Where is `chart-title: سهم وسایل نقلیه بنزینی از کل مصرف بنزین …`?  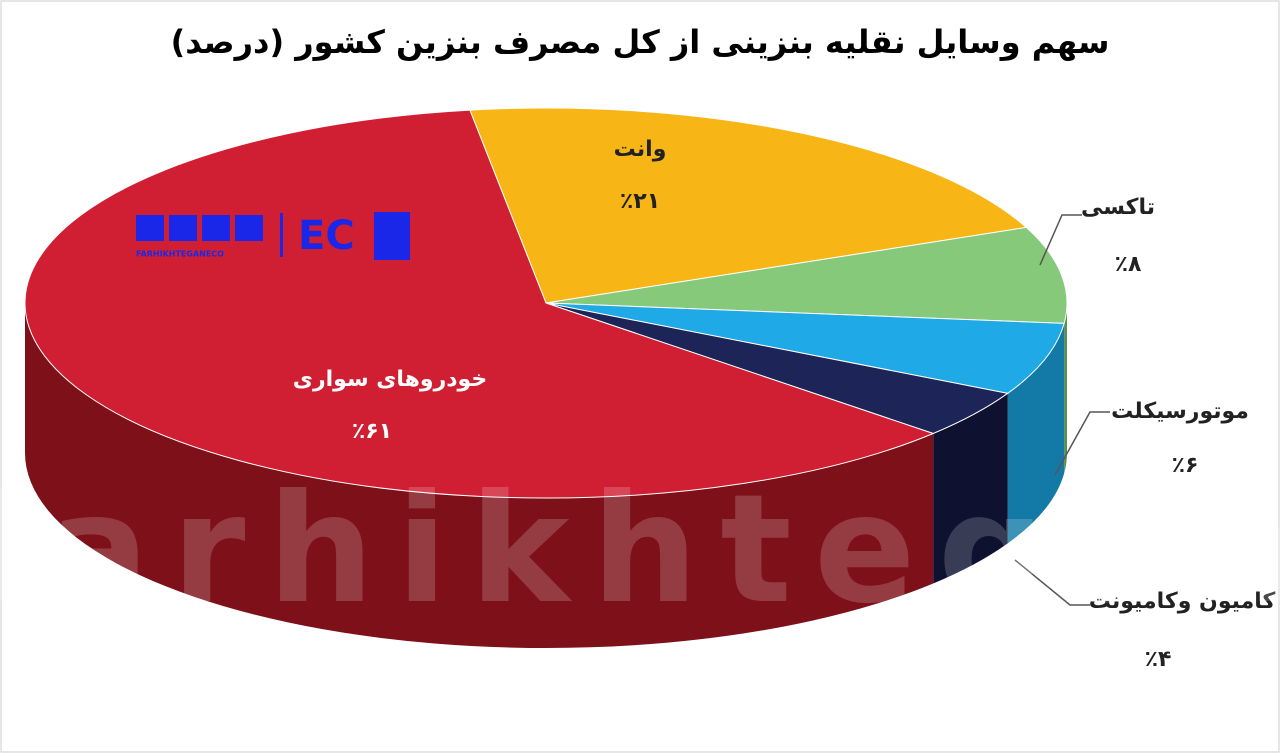 chart-title: سهم وسایل نقلیه بنزینی از کل مصرف بنزین … is located at coordinates (640, 42).